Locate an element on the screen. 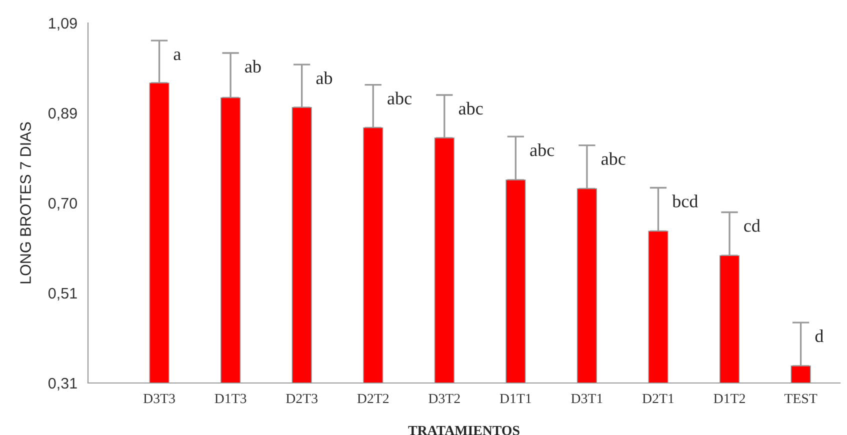 This screenshot has height=435, width=847. x-tick-label: TEST is located at coordinates (801, 399).